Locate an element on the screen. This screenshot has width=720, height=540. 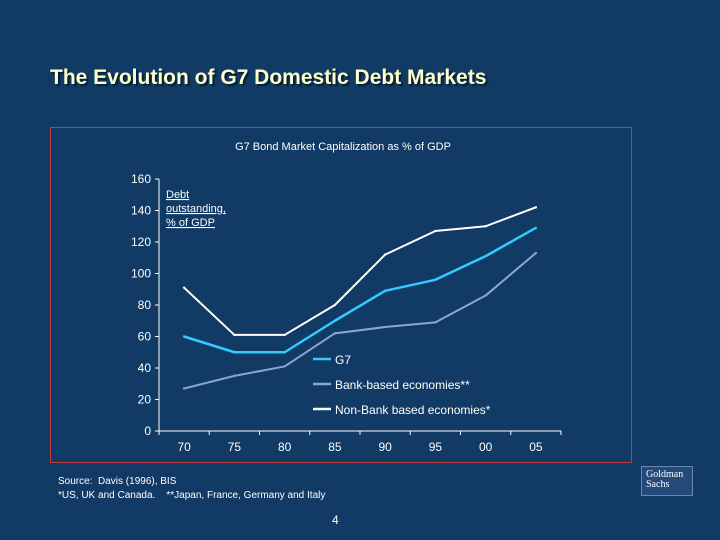
y-tick-label: 160 is located at coordinates (141, 179).